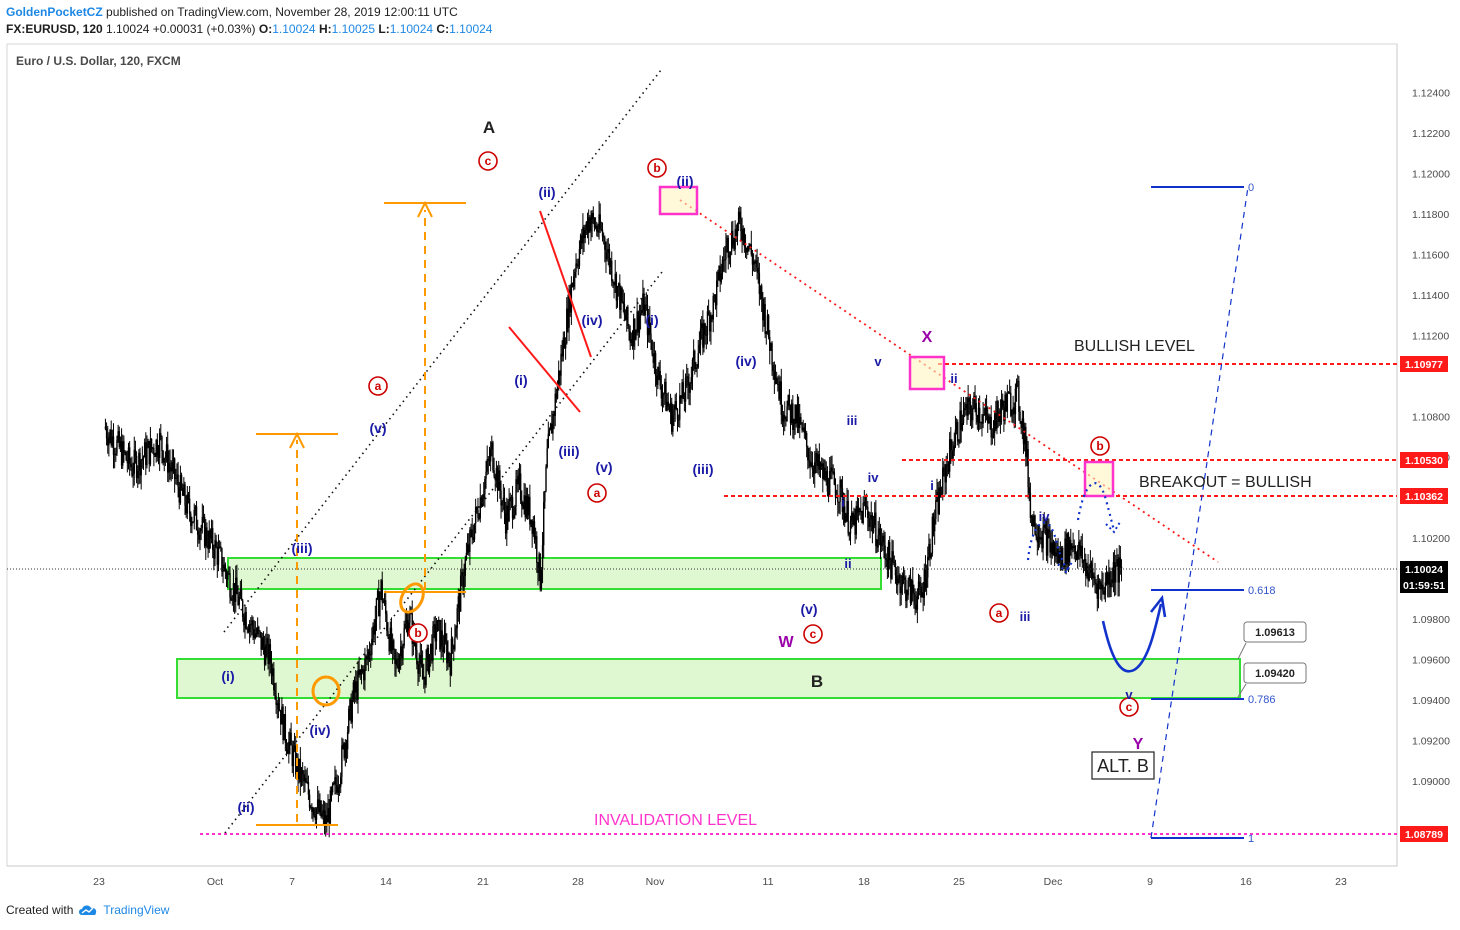 The width and height of the screenshot is (1460, 930). What do you see at coordinates (808, 609) in the screenshot?
I see `wave-label: (v)` at bounding box center [808, 609].